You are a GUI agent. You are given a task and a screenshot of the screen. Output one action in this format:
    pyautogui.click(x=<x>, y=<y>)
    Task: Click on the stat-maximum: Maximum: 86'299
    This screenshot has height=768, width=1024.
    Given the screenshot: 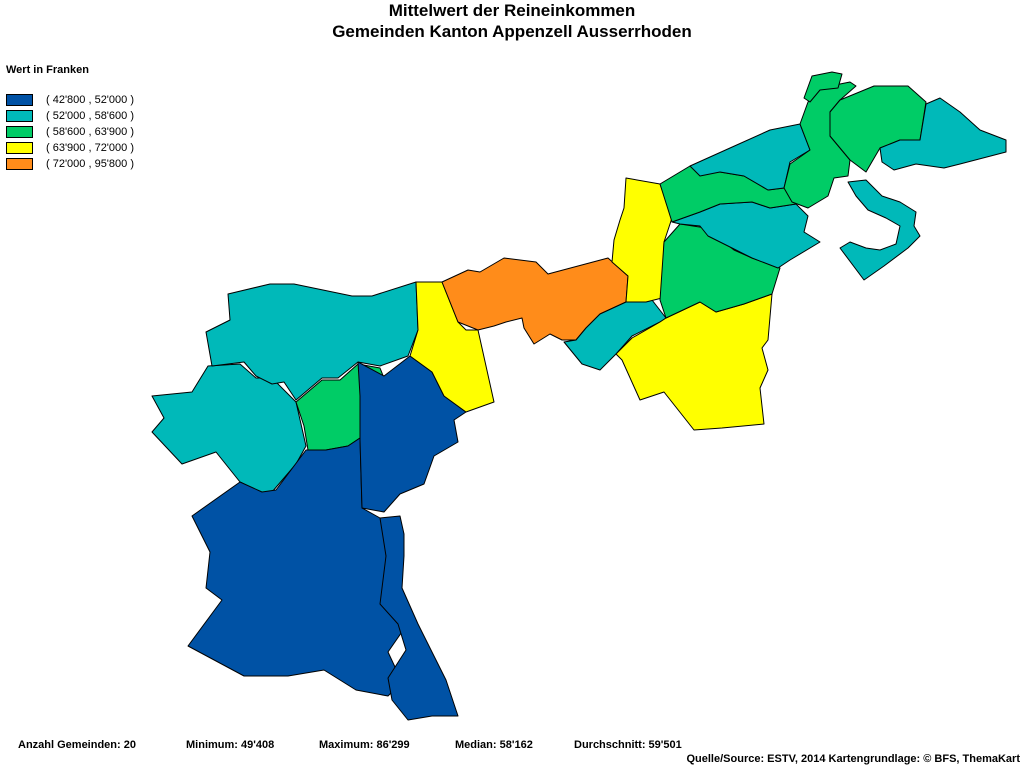 What is the action you would take?
    pyautogui.click(x=364, y=745)
    